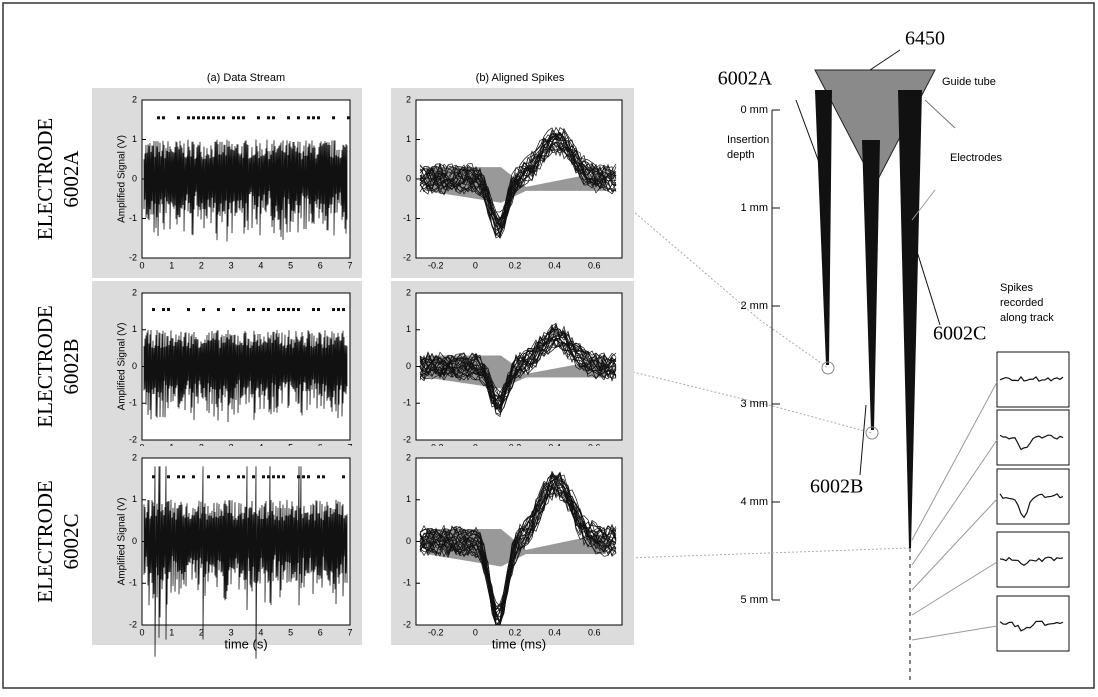  I want to click on x-tick-label: -0.2, so click(436, 632).